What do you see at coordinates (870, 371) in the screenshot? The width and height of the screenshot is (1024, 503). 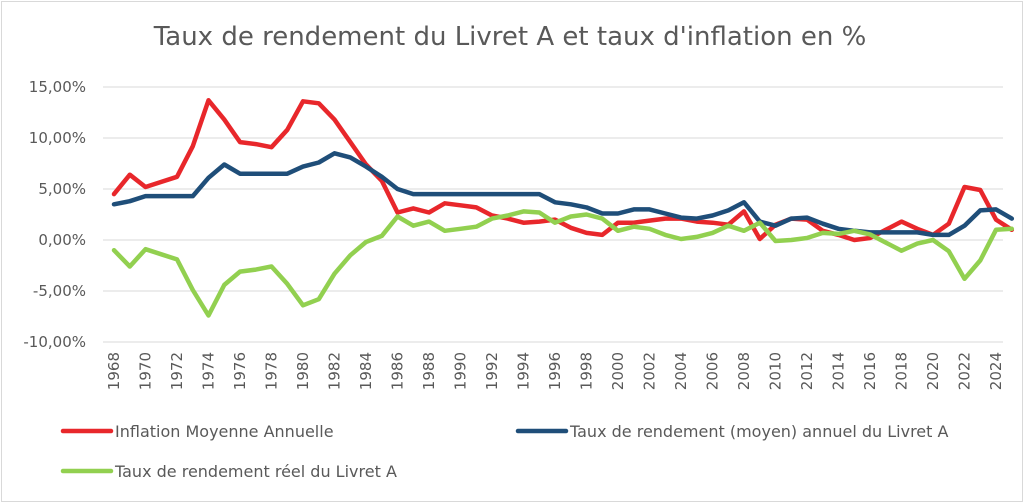 I see `x-tick-label: 2016` at bounding box center [870, 371].